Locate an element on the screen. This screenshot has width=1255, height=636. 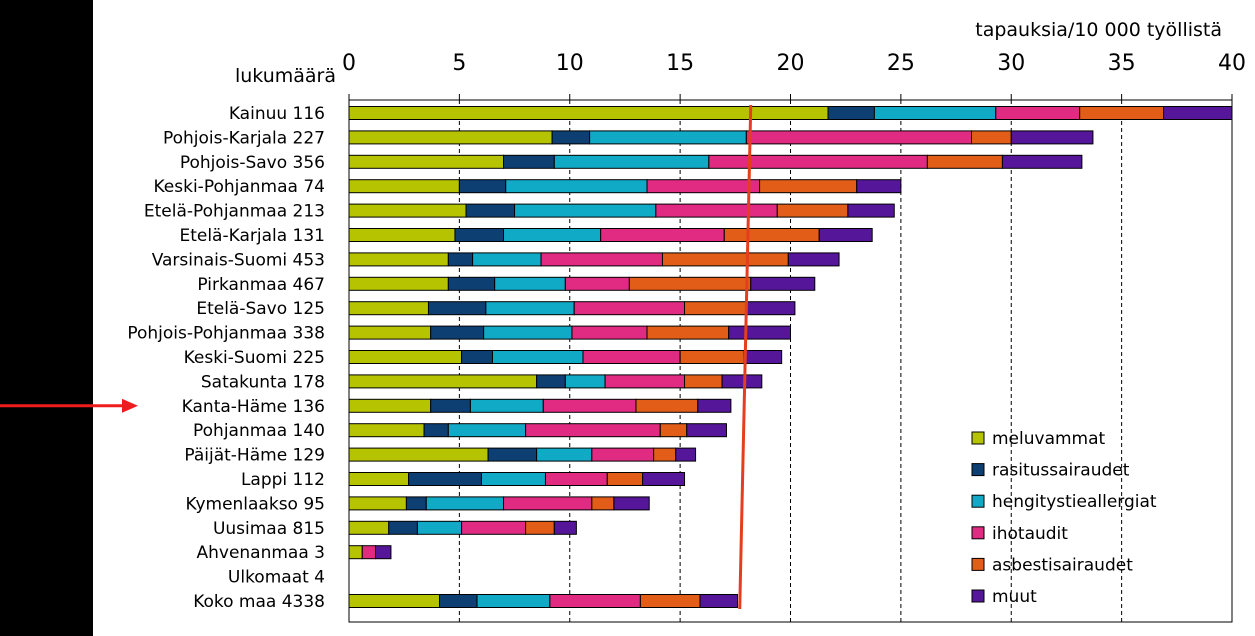
x-tick-label-5: 5 is located at coordinates (459, 63).